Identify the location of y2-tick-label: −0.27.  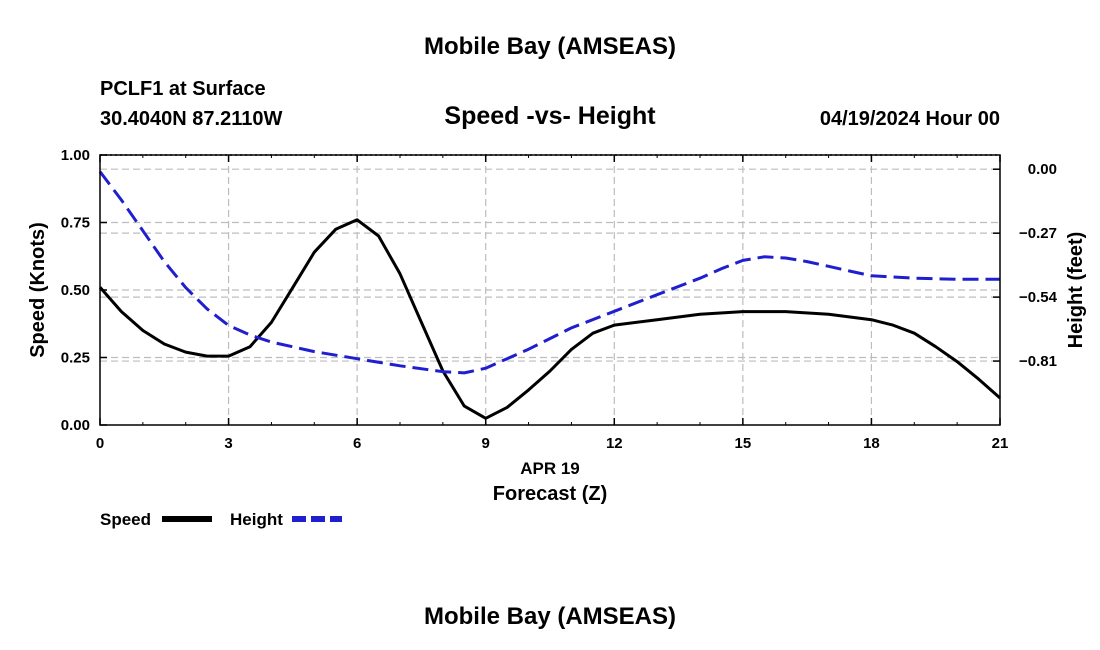
(1038, 233).